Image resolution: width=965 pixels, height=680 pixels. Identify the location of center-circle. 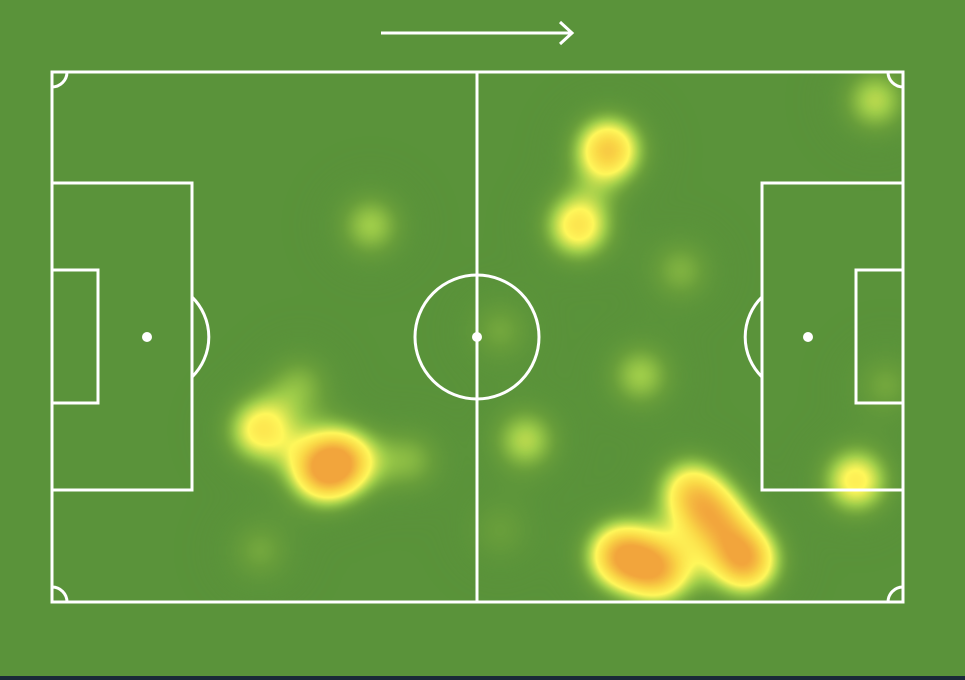
(477, 337).